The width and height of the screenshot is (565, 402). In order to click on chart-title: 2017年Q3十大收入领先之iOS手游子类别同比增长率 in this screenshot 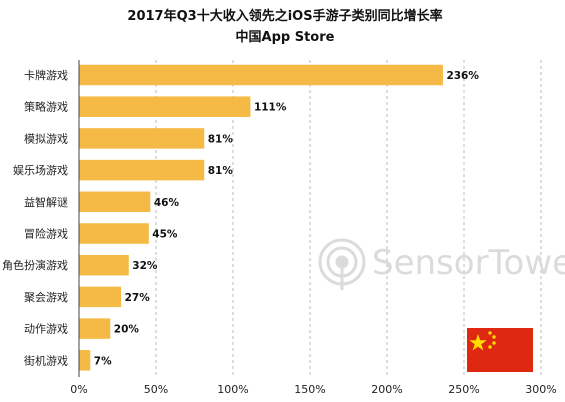, I will do `click(284, 16)`.